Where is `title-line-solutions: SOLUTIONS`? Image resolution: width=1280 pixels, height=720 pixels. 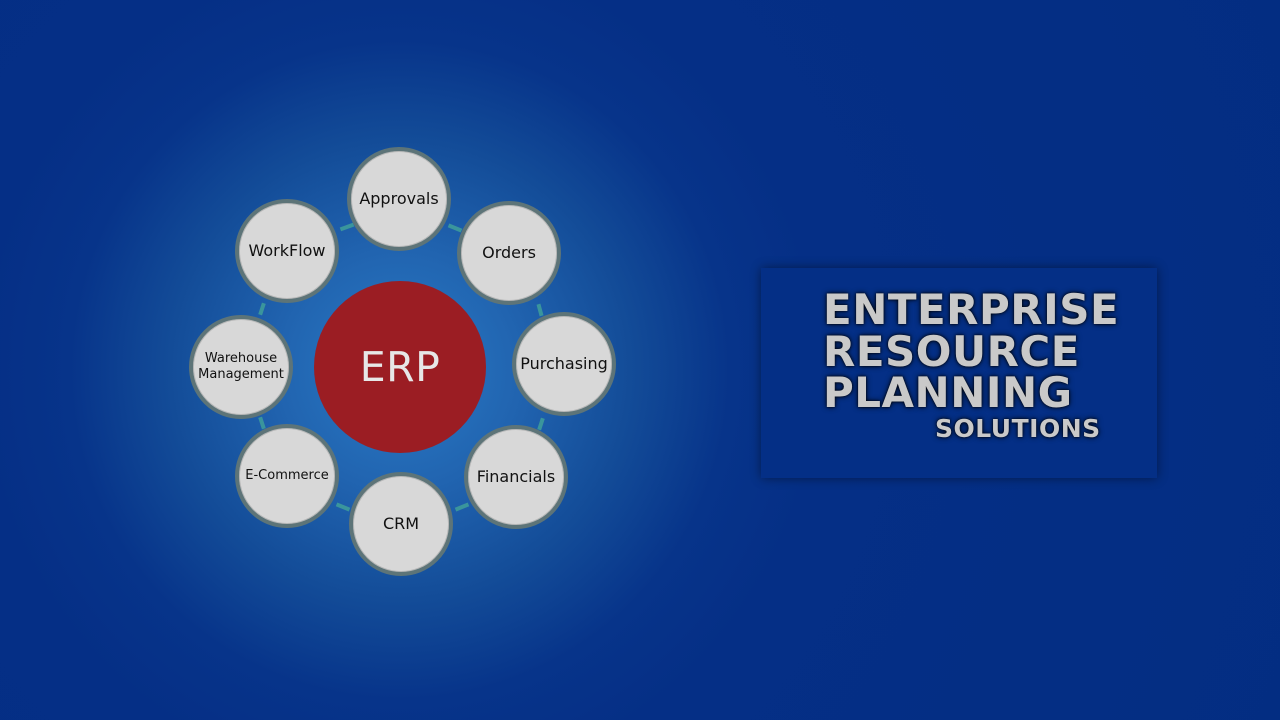
title-line-solutions: SOLUTIONS is located at coordinates (1018, 428).